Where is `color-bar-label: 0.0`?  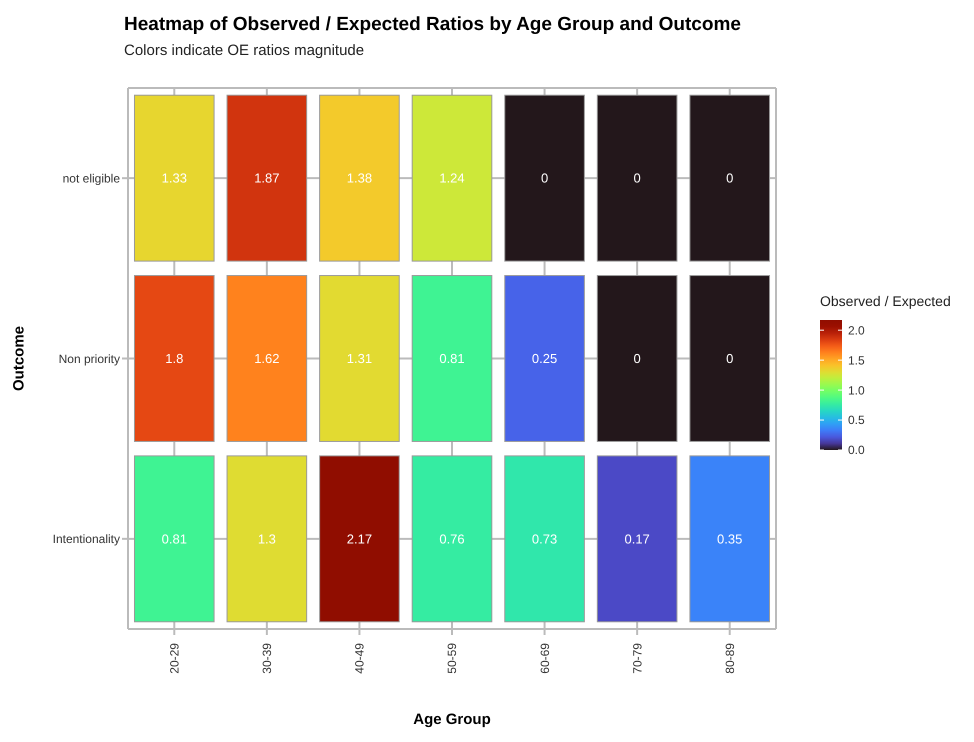
color-bar-label: 0.0 is located at coordinates (857, 450).